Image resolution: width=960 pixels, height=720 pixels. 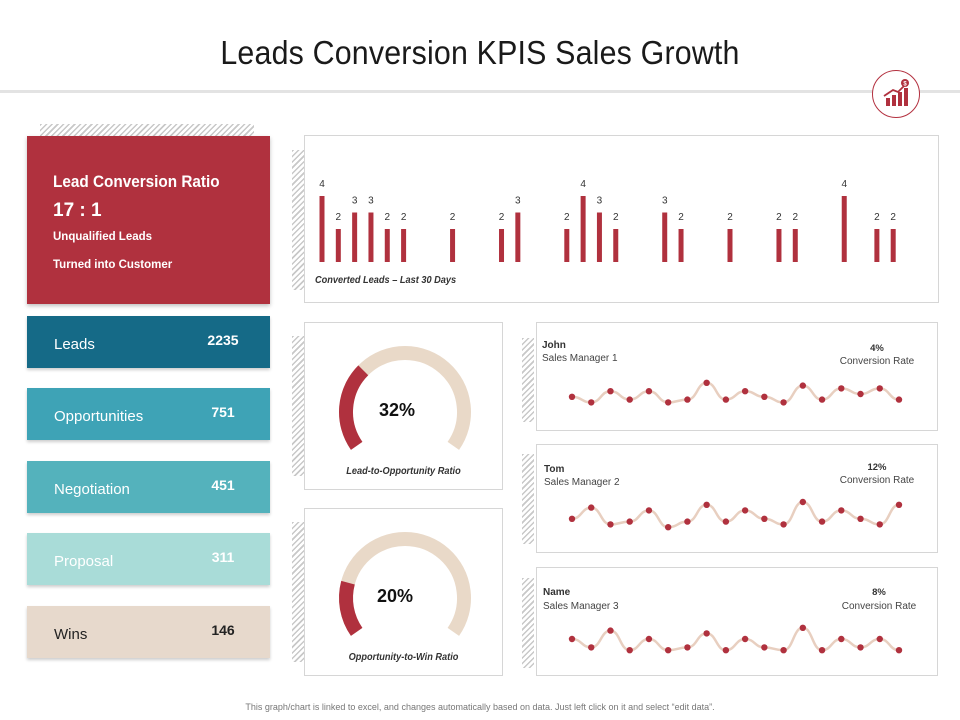 I want to click on funnel-stage-label: Proposal, so click(x=84, y=561).